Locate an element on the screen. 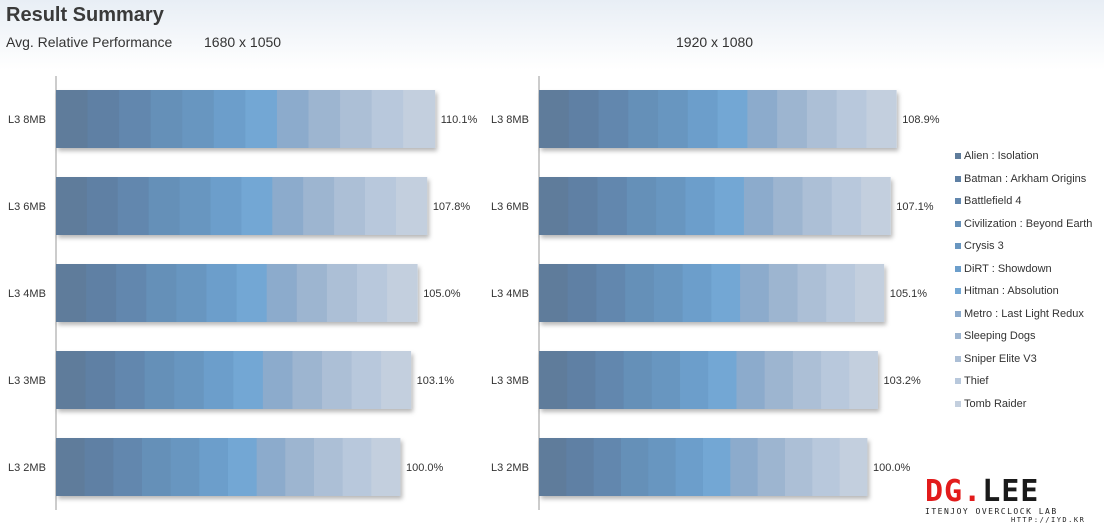 The image size is (1104, 525). bar-value-label: 110.1% is located at coordinates (459, 120).